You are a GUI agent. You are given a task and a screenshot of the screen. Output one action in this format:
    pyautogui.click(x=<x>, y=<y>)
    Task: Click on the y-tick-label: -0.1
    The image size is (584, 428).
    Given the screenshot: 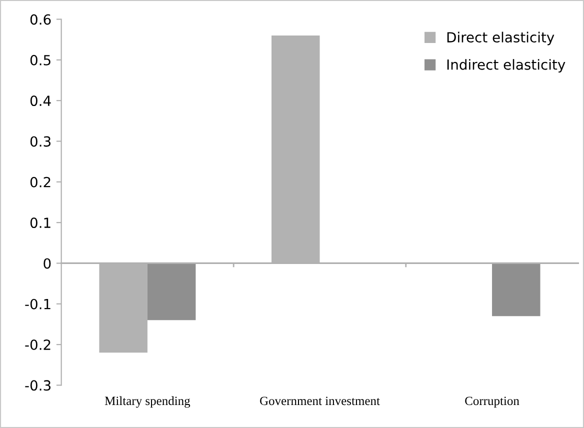 What is the action you would take?
    pyautogui.click(x=37, y=304)
    